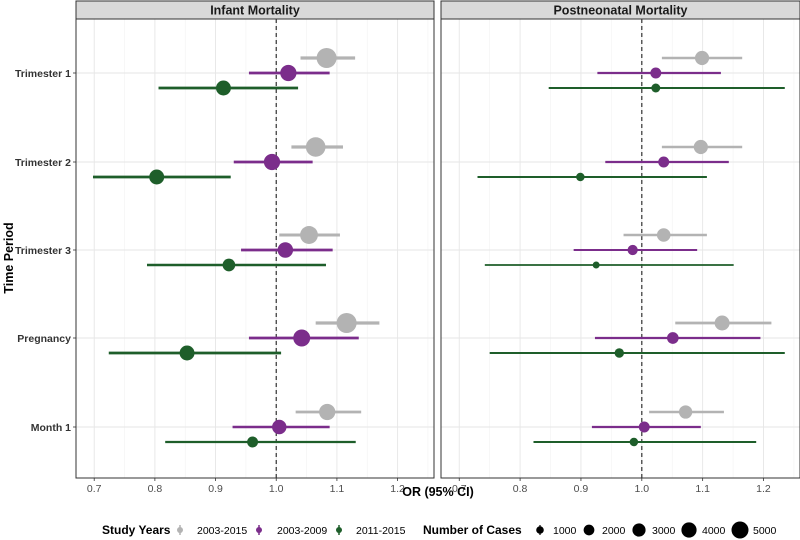 The height and width of the screenshot is (540, 800). What do you see at coordinates (381, 531) in the screenshot?
I see `legend-color-label: 2011-2015` at bounding box center [381, 531].